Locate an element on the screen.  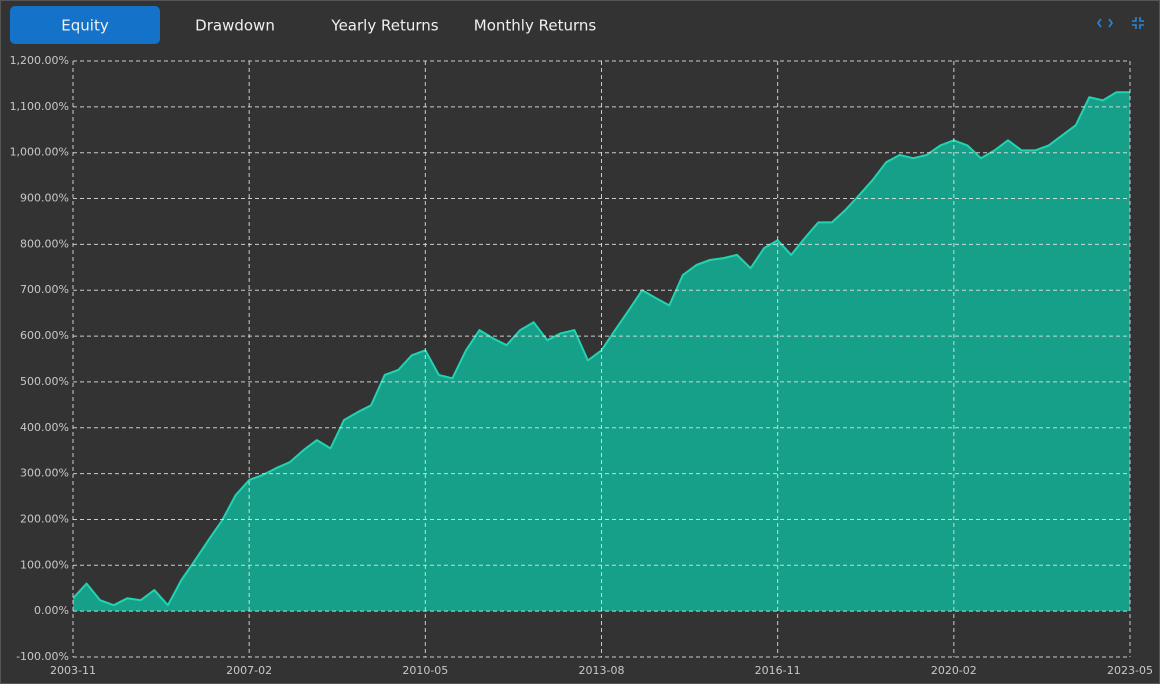
x-tick-label: 2003-11 is located at coordinates (73, 670).